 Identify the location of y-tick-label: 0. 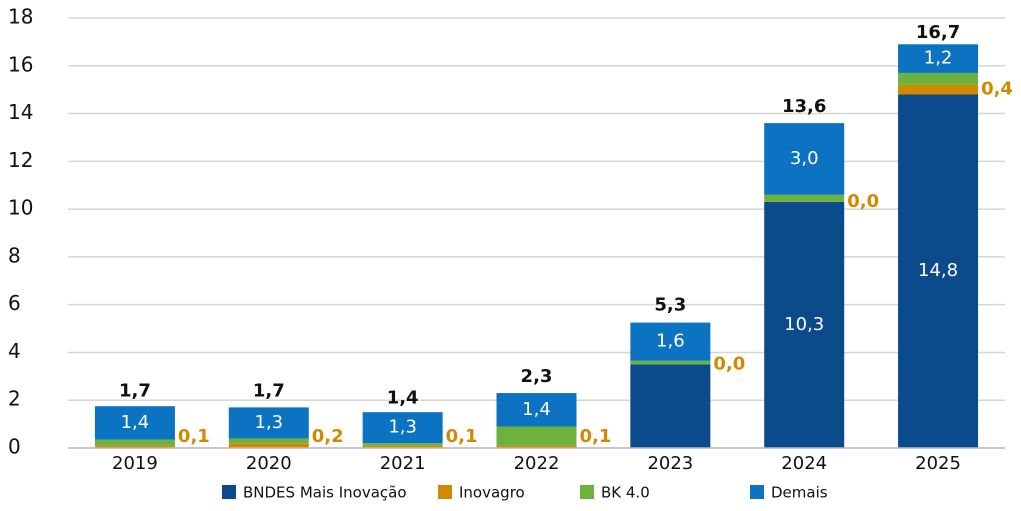
(14, 447).